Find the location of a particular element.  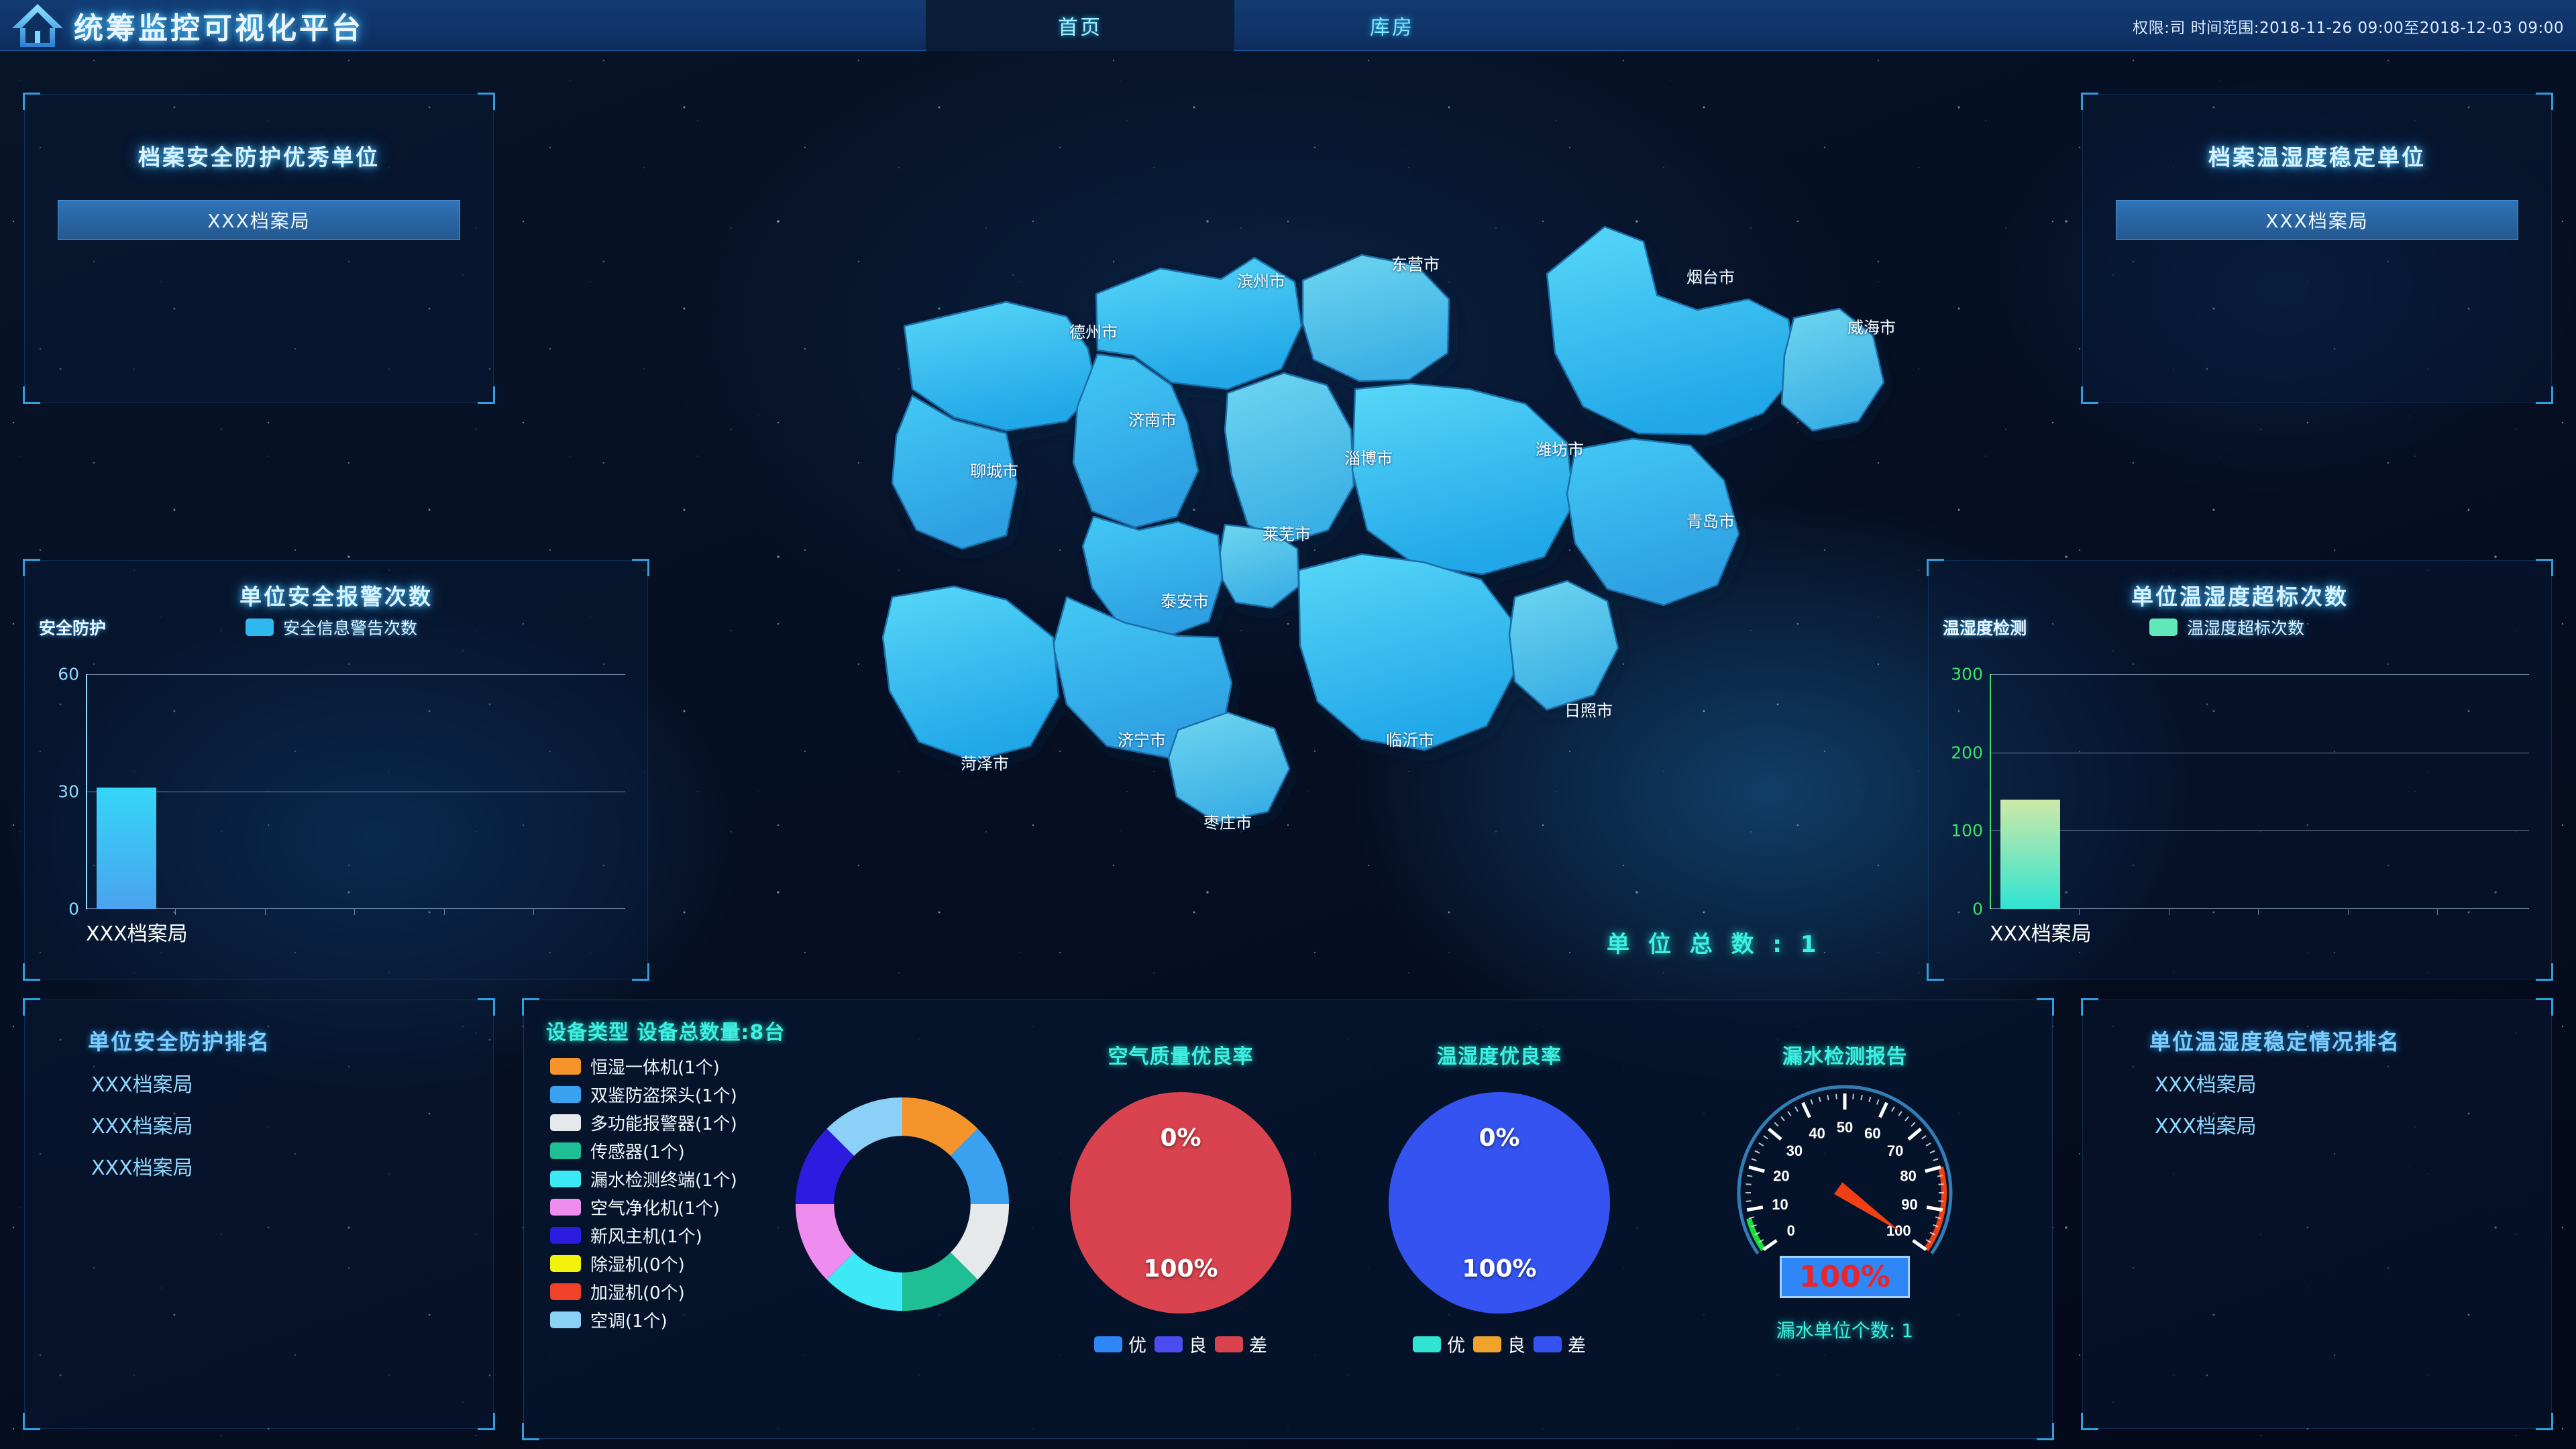

env-chart-legend: 温湿度超标次数 is located at coordinates (2226, 627).